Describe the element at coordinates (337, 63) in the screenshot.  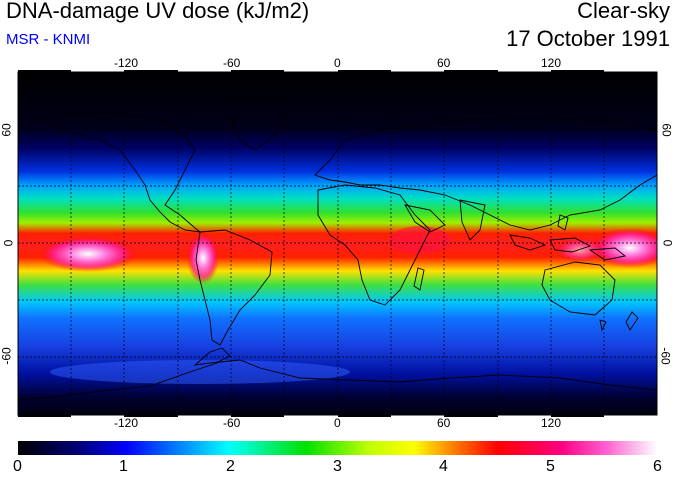
I see `lon-tick-top: 0` at that location.